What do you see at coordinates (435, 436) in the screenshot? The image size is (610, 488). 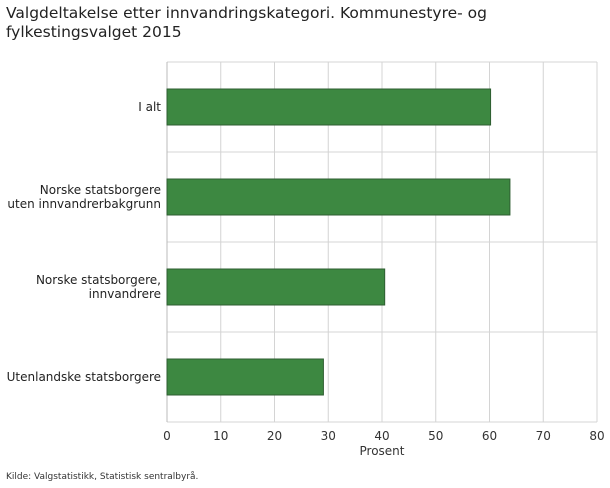 I see `x-tick-label: 50` at bounding box center [435, 436].